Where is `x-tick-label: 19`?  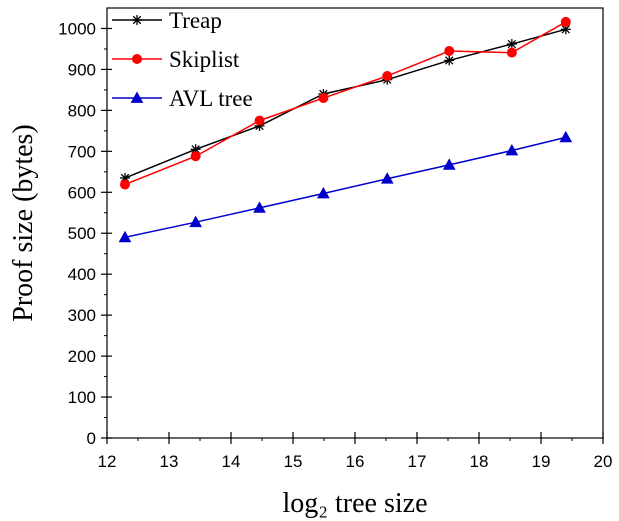 x-tick-label: 19 is located at coordinates (541, 461).